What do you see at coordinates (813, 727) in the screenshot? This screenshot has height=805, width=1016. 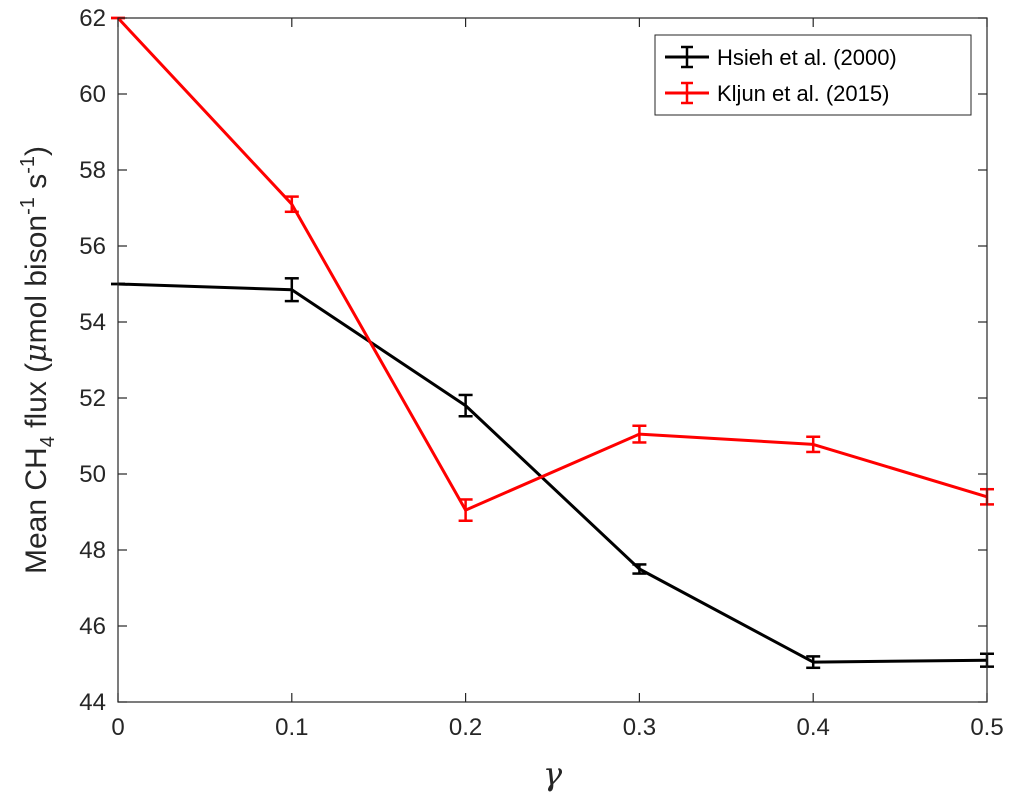 I see `x-tick-label: 0.4` at bounding box center [813, 727].